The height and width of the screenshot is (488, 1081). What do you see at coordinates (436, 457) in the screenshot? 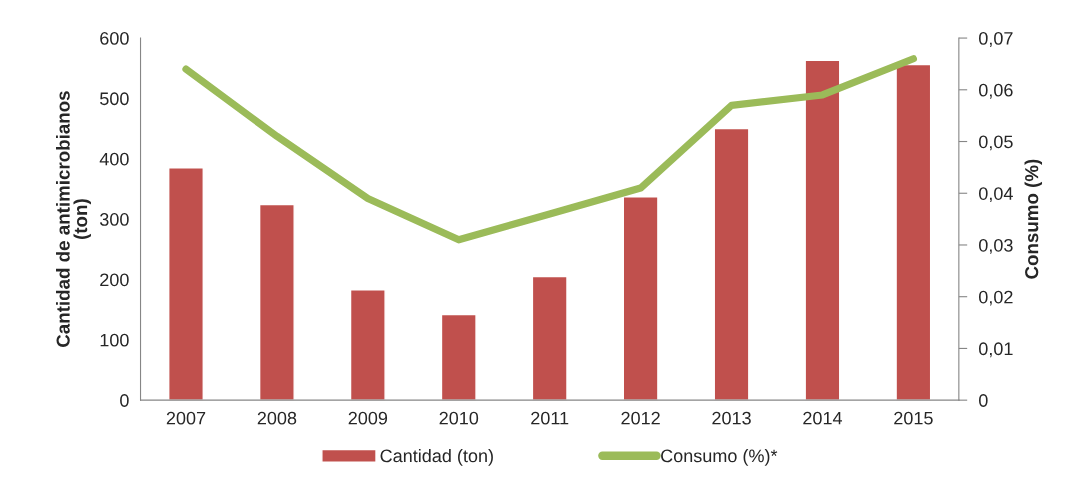
I see `legend-label: Cantidad (ton)` at bounding box center [436, 457].